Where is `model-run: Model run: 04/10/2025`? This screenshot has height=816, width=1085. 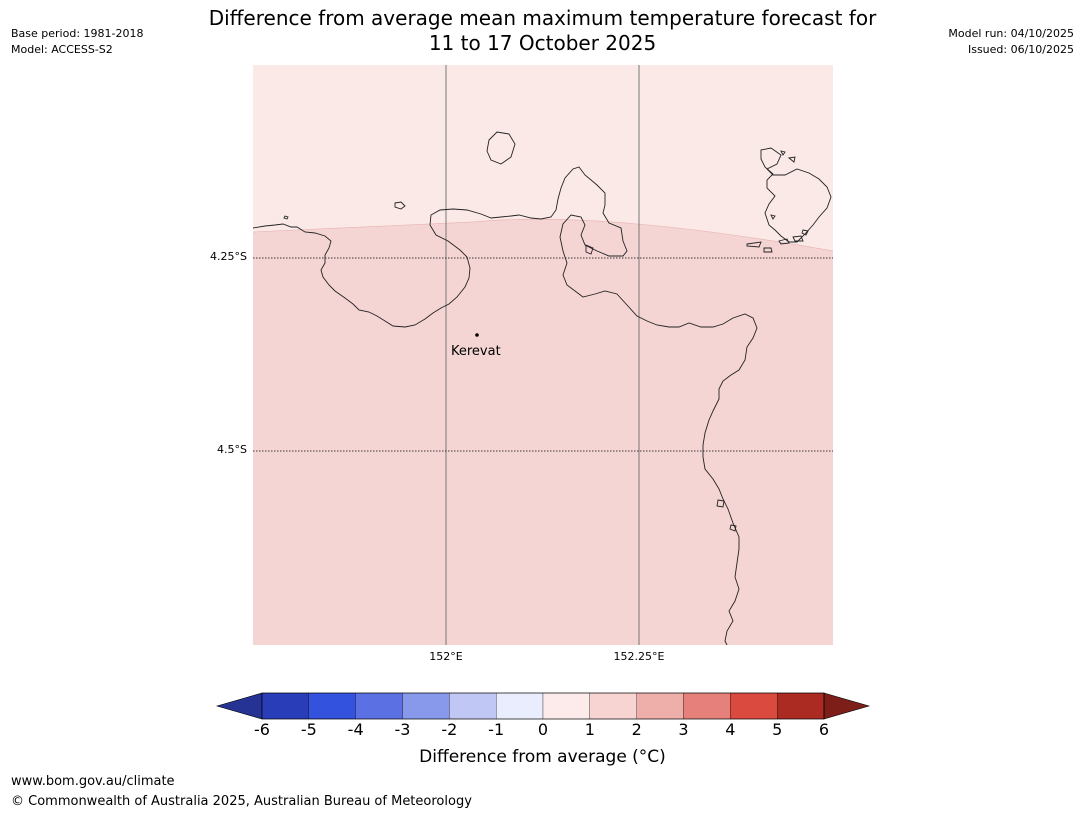 model-run: Model run: 04/10/2025 is located at coordinates (1011, 33).